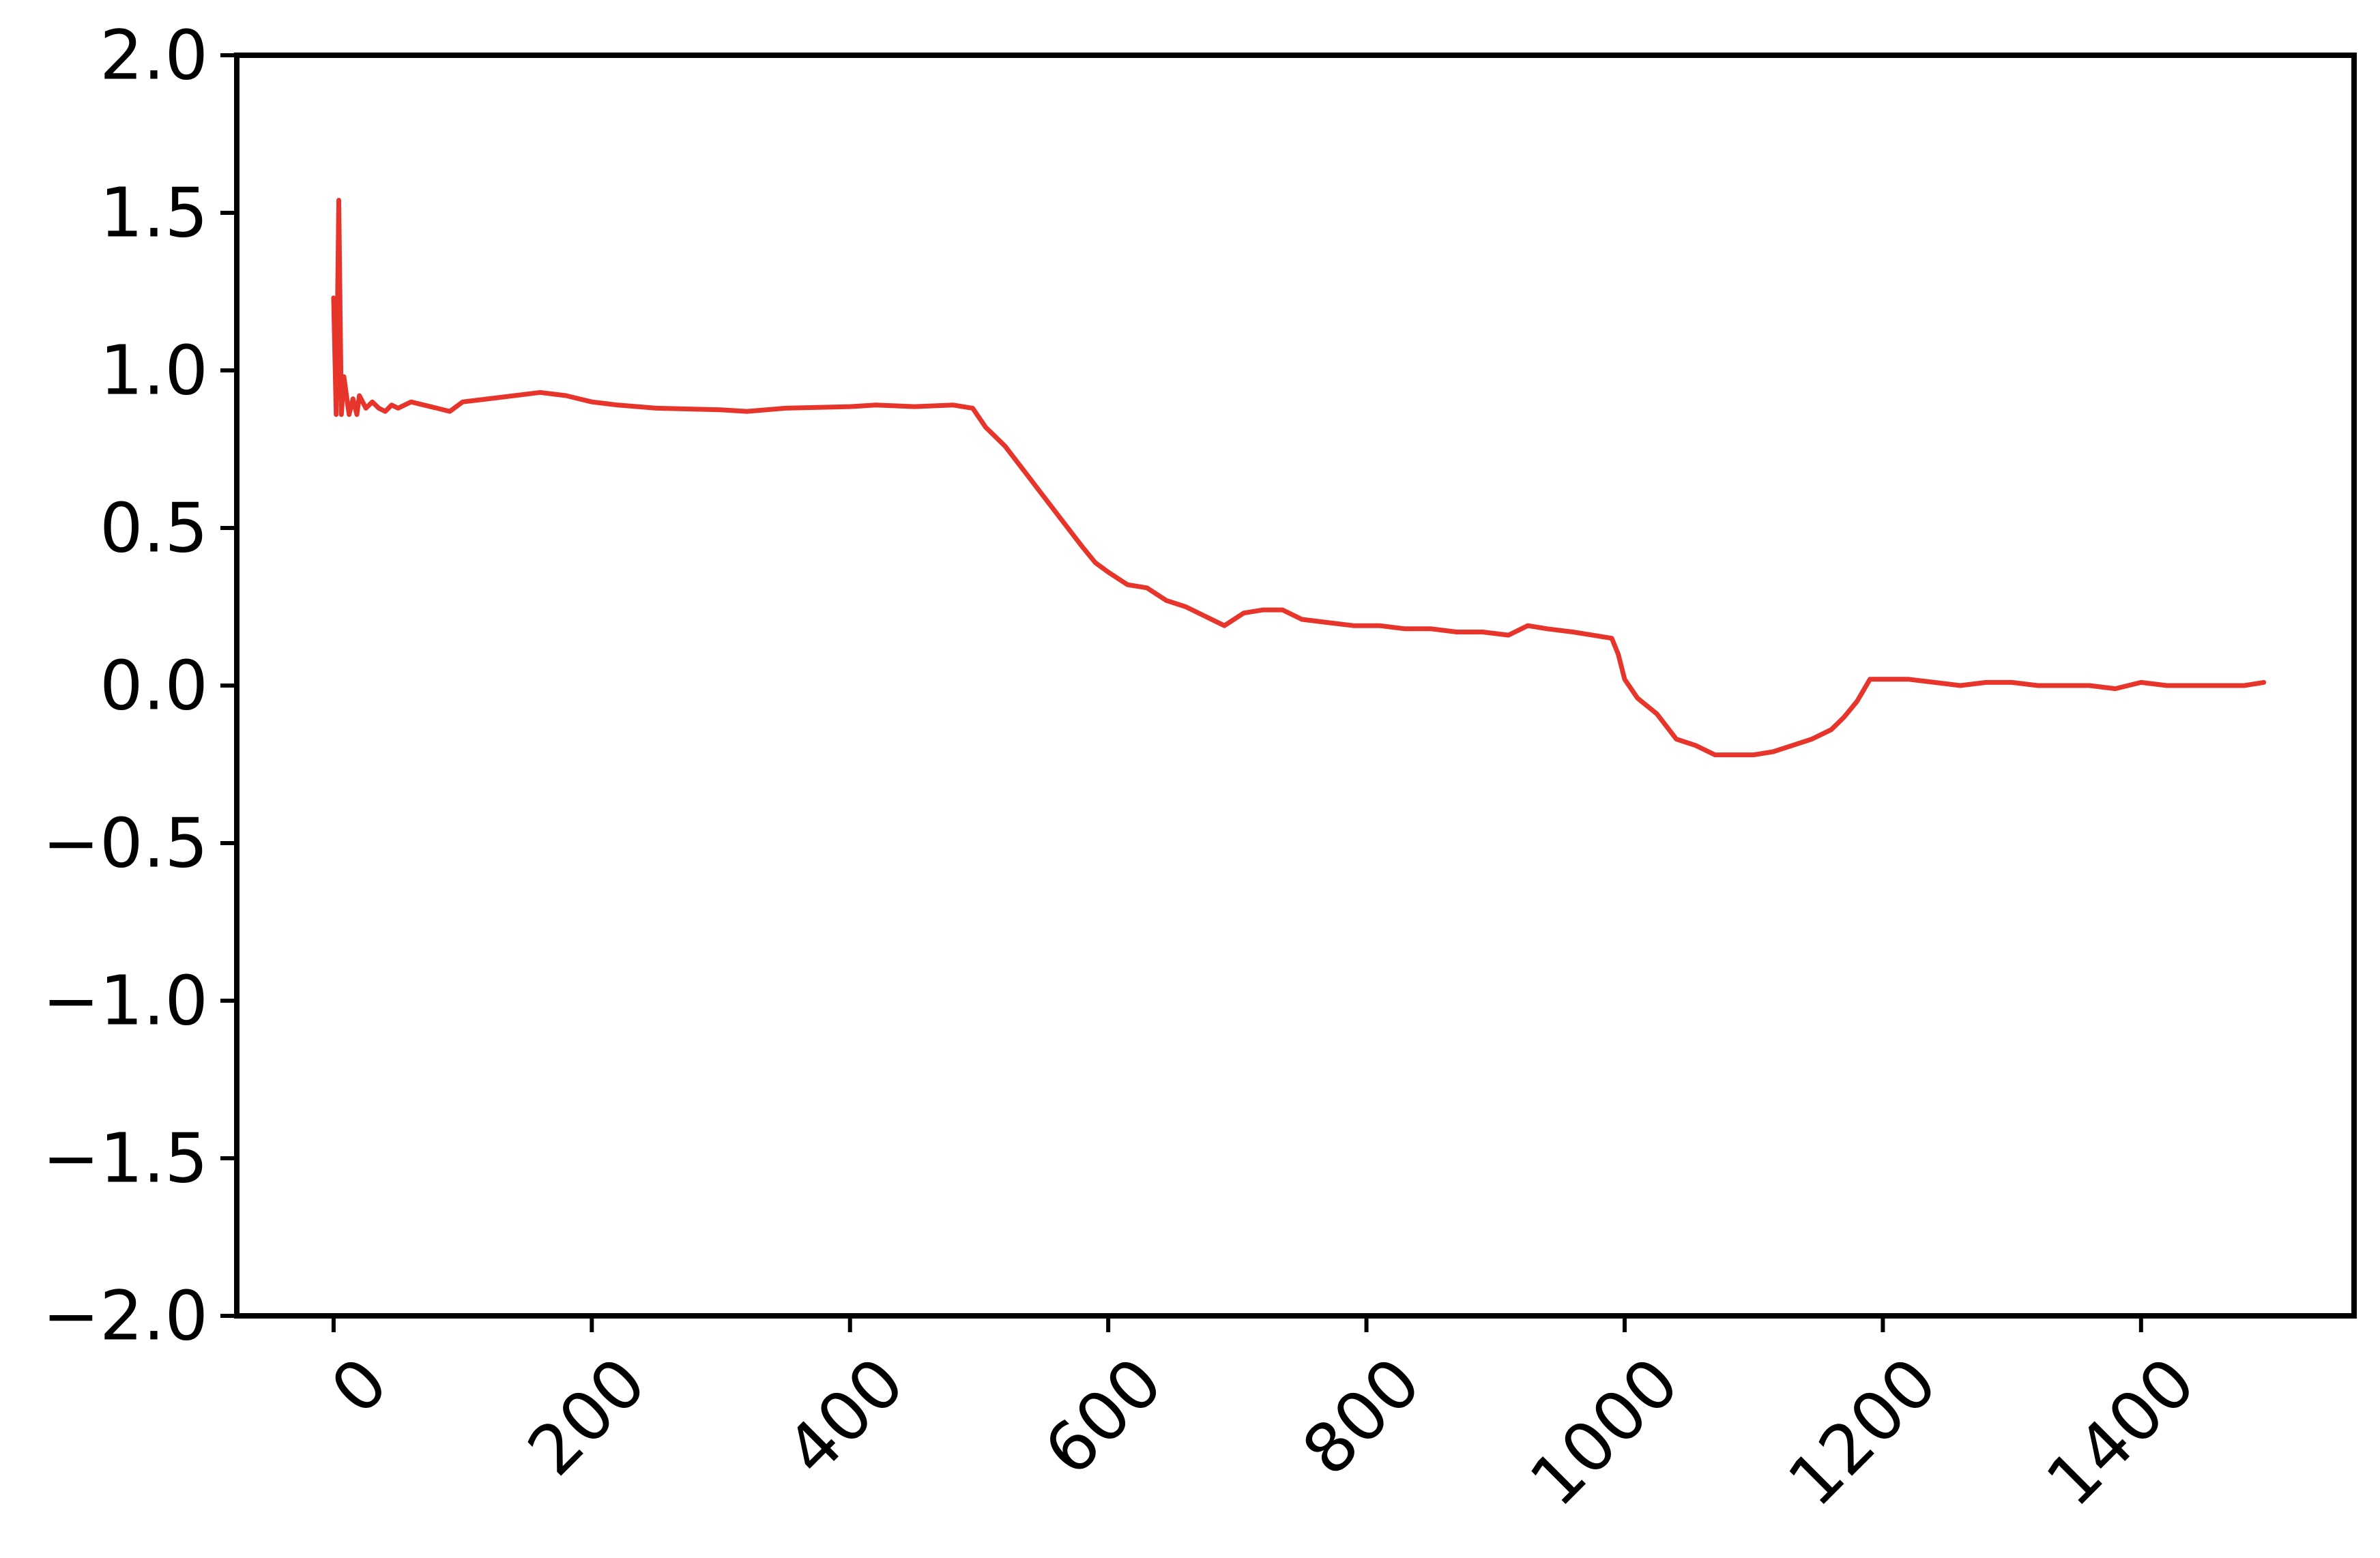  I want to click on x-tick-label: 0, so click(359, 1386).